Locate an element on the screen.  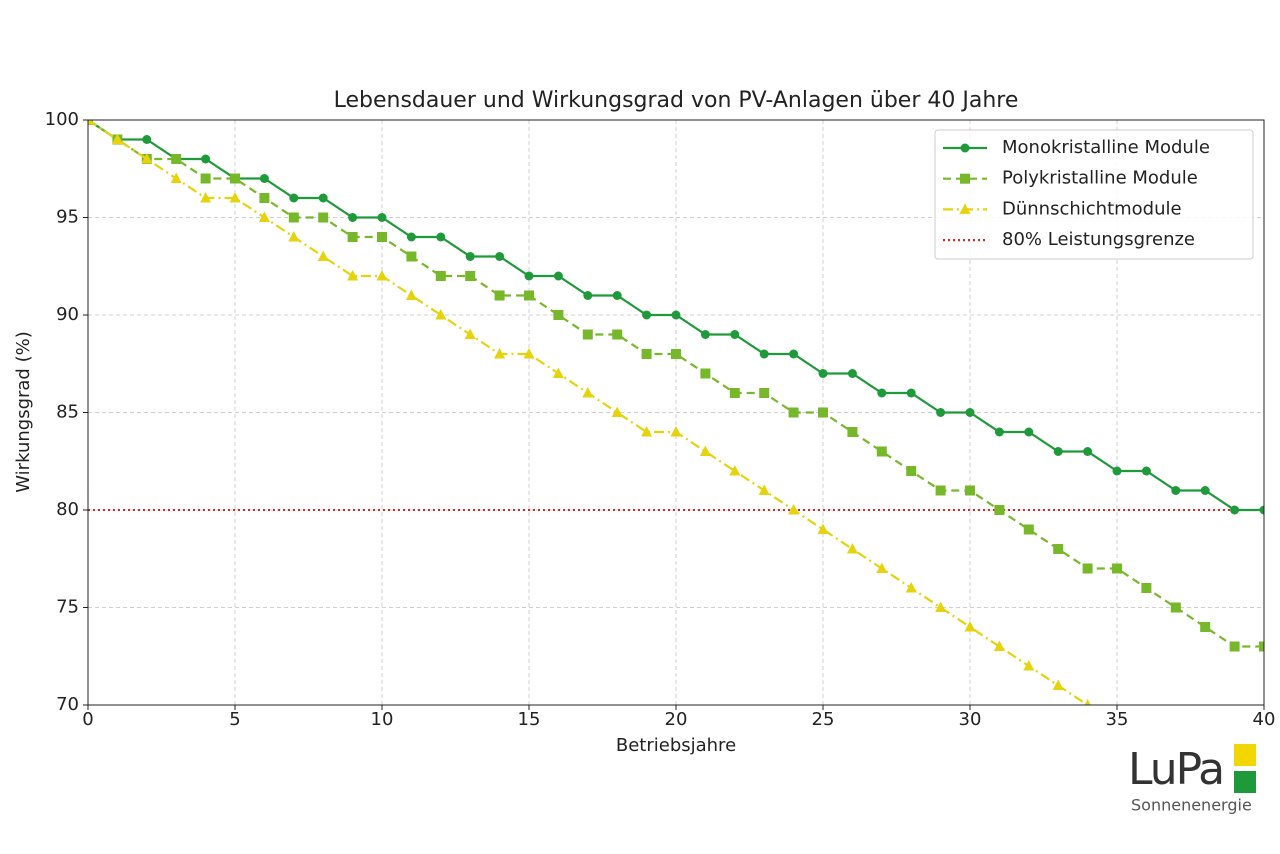
x-tick-label: 5 is located at coordinates (234, 719).